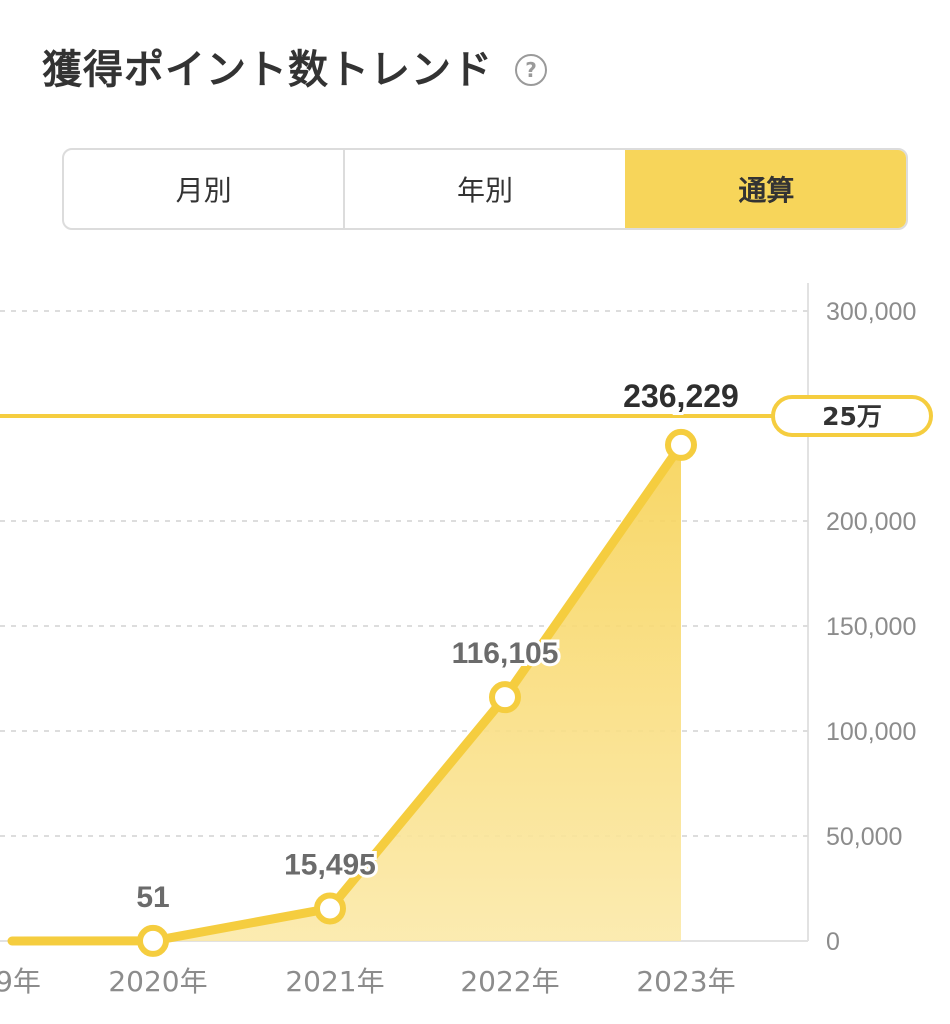 Image resolution: width=950 pixels, height=1024 pixels. I want to click on x-tick-label: 2021年, so click(334, 981).